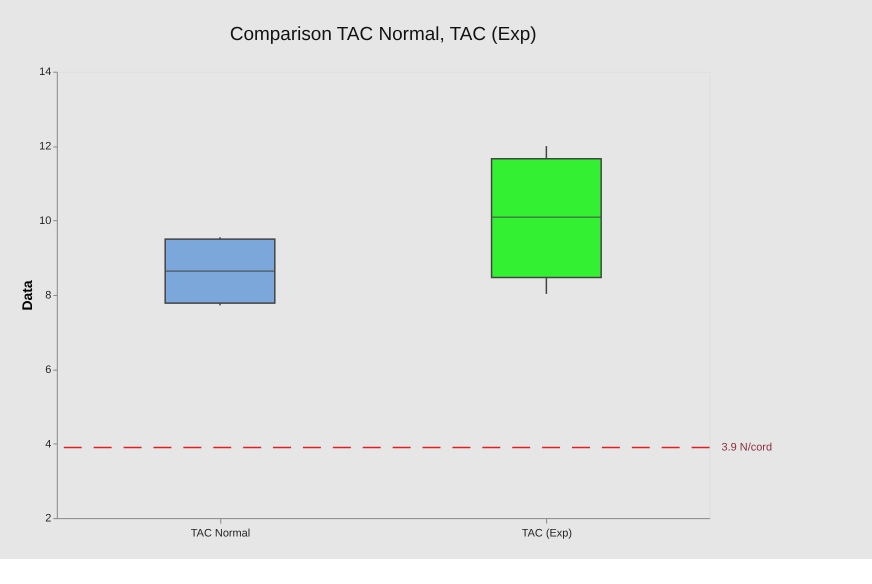 The width and height of the screenshot is (872, 584). I want to click on chart-title: Comparison TAC Normal, TAC (Exp), so click(383, 34).